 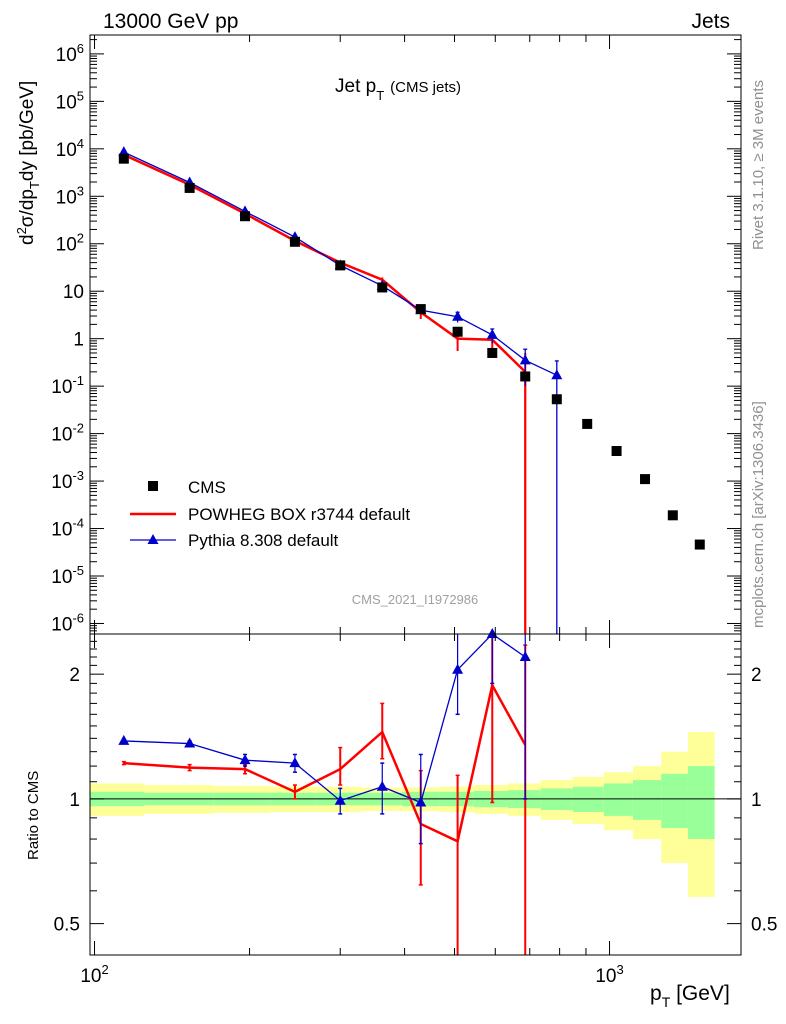 I want to click on y-tick-label: 10⁻¹, so click(x=67, y=385).